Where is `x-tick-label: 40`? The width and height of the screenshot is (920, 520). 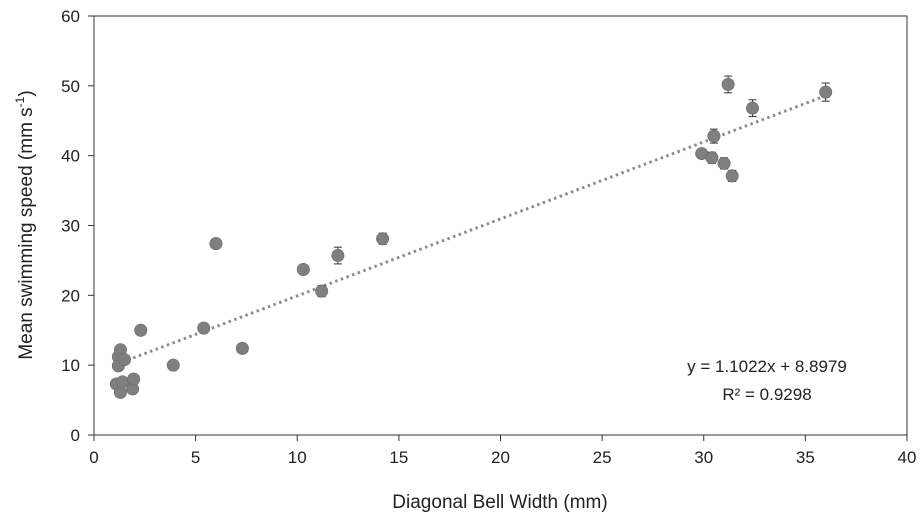
x-tick-label: 40 is located at coordinates (907, 457).